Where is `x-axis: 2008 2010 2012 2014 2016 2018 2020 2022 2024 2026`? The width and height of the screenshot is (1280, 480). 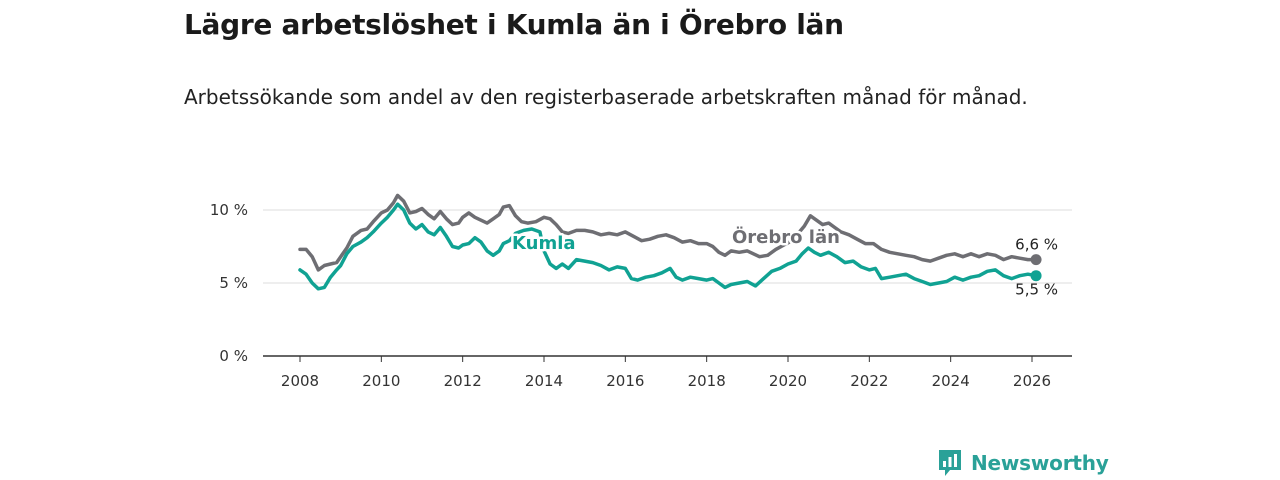 x-axis: 2008 2010 2012 2014 2016 2018 2020 2022 2024 2026 is located at coordinates (667, 372).